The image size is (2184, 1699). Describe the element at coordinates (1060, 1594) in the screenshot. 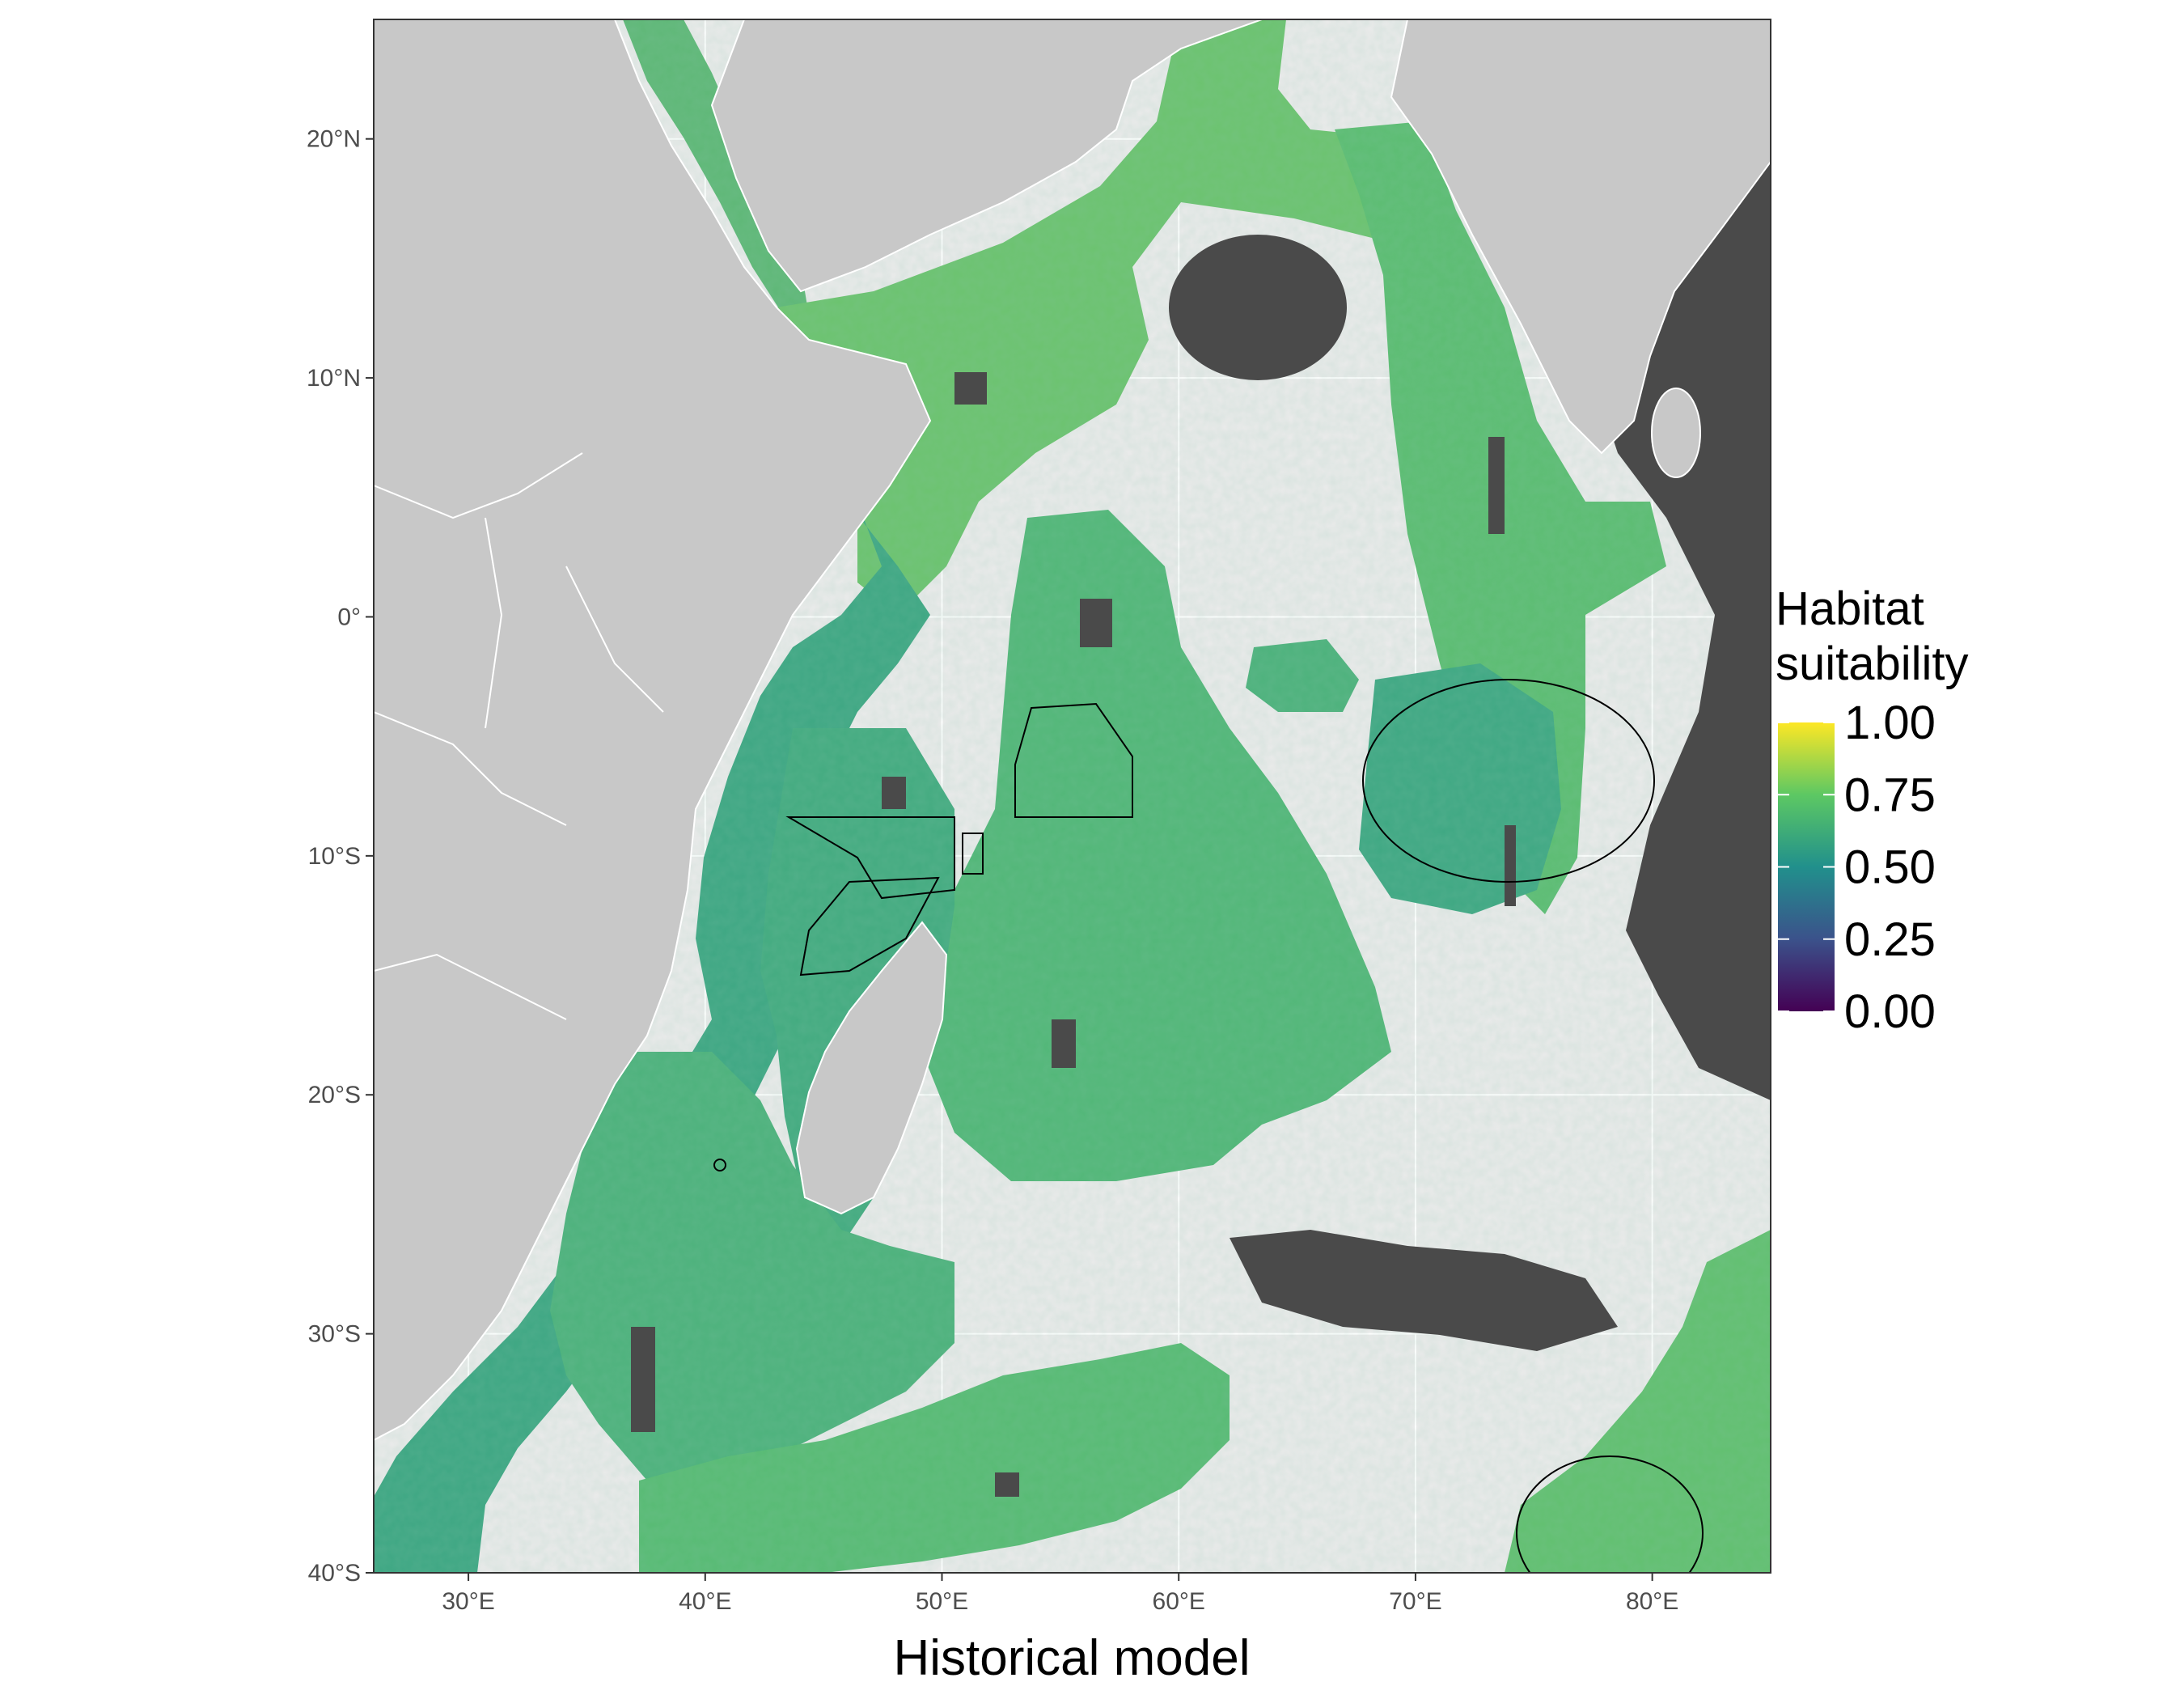

I see `x-axis: 30°E 40°E 50°E 60°E 70°E 80°E` at that location.